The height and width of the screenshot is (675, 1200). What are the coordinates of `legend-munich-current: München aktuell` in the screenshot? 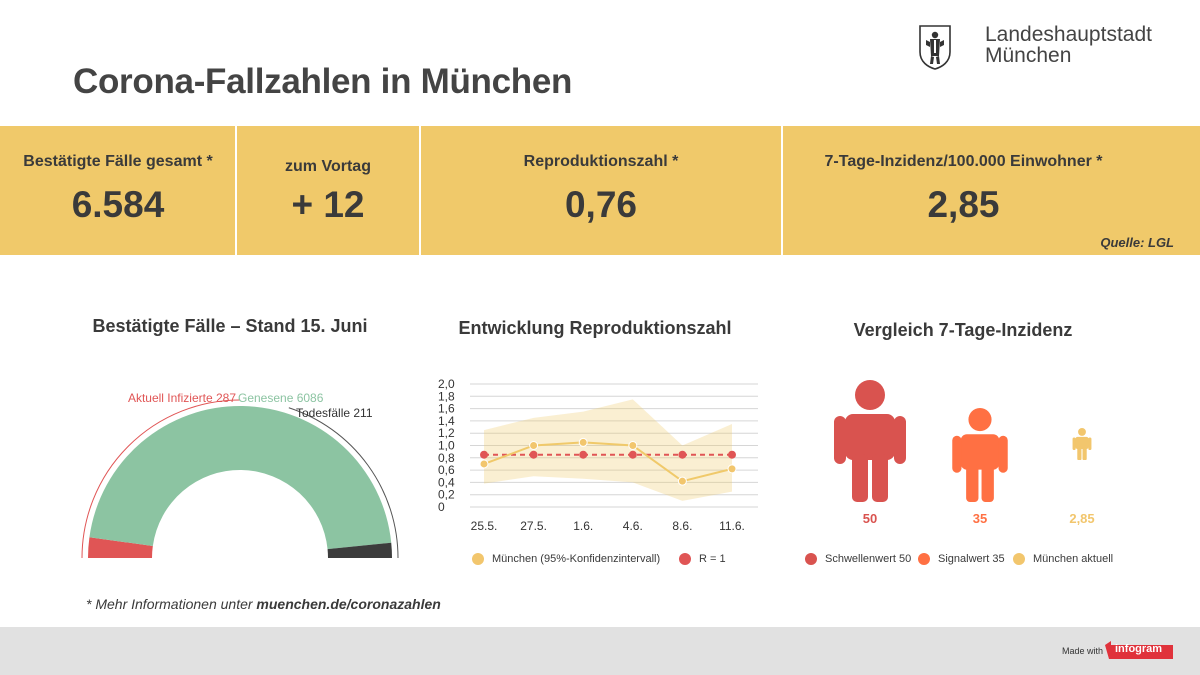 It's located at (1073, 559).